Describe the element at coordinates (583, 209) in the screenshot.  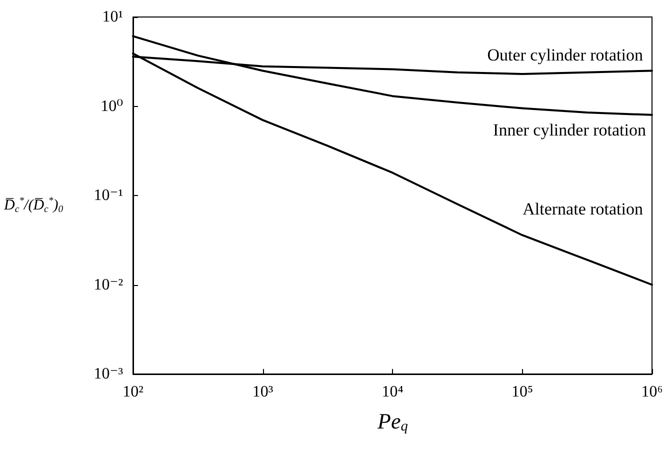
I see `annotation: Alternate rotation` at that location.